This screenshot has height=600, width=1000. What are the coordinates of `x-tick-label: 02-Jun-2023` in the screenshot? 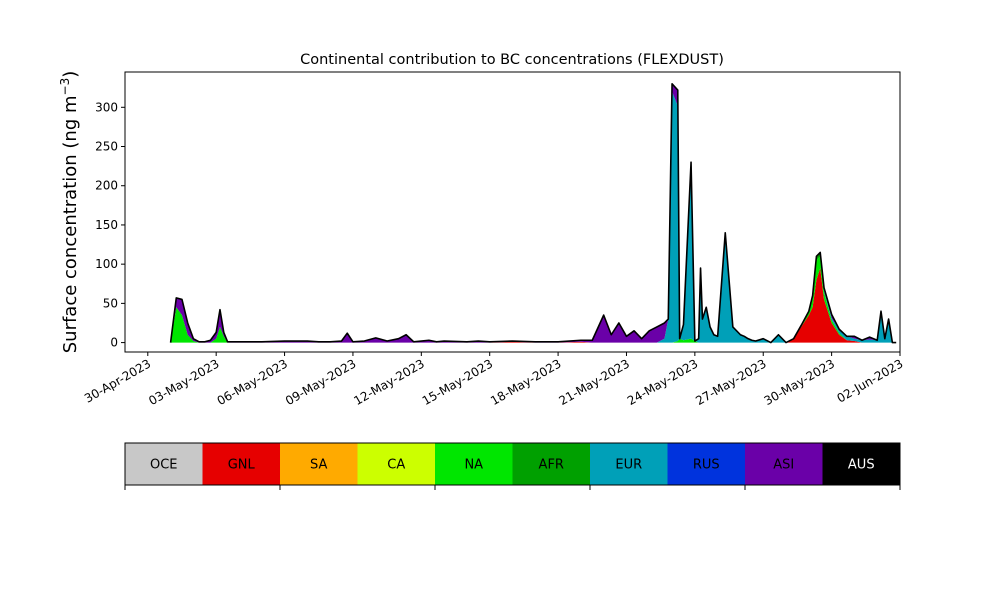 It's located at (870, 380).